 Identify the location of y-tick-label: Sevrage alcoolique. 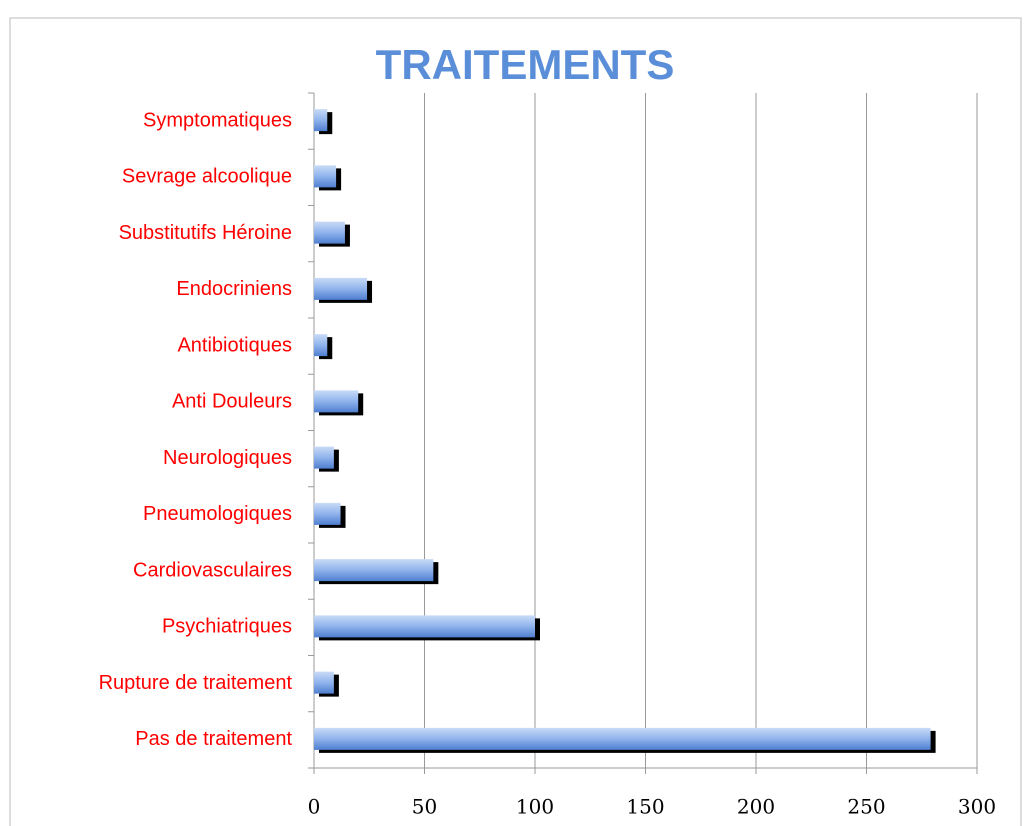
(207, 177).